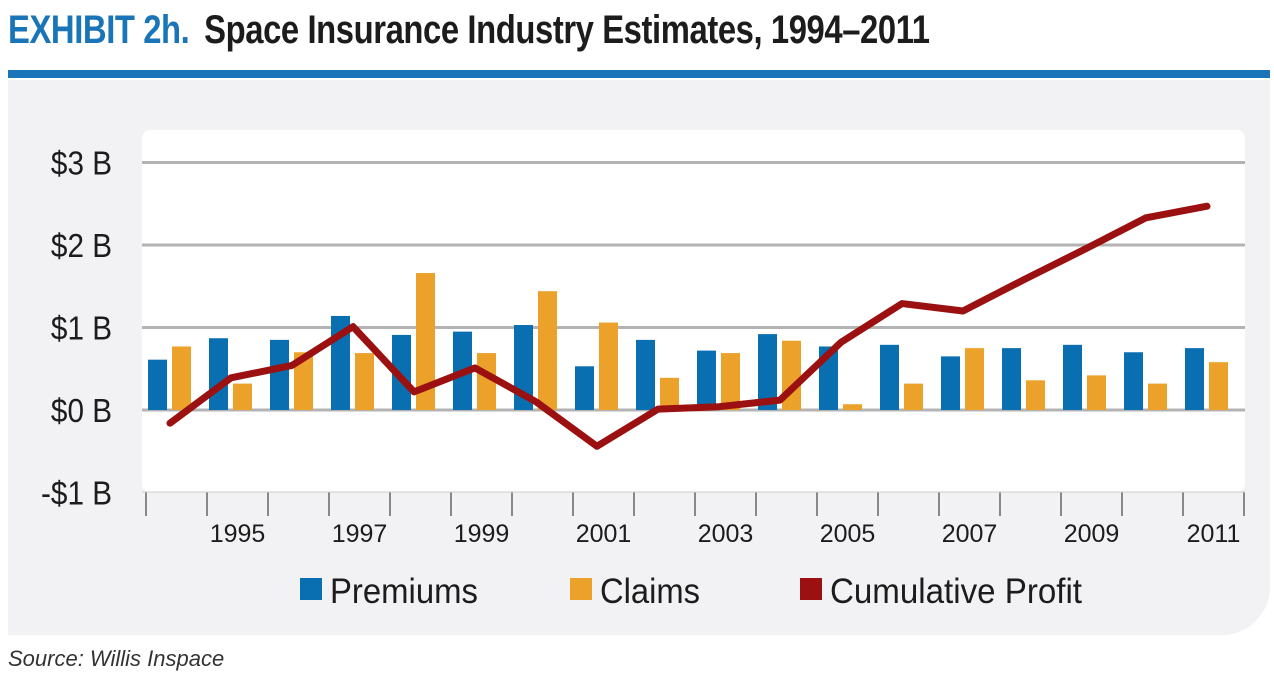  What do you see at coordinates (726, 534) in the screenshot?
I see `x-tick-label: 2003` at bounding box center [726, 534].